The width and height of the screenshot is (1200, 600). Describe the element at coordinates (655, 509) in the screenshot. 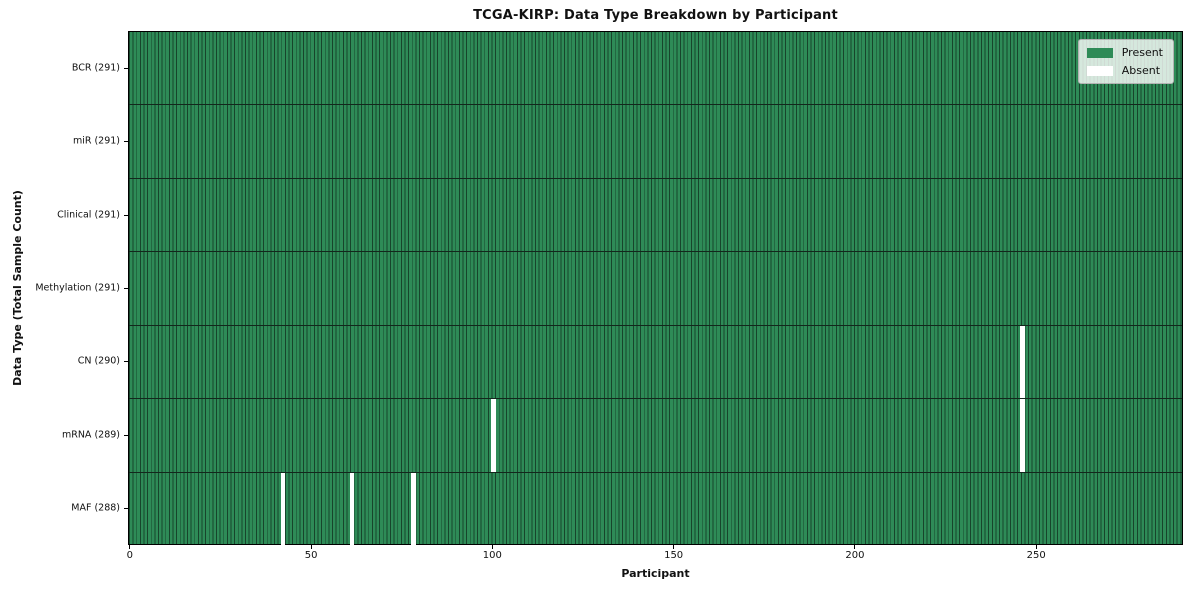

I see `row-MAF` at that location.